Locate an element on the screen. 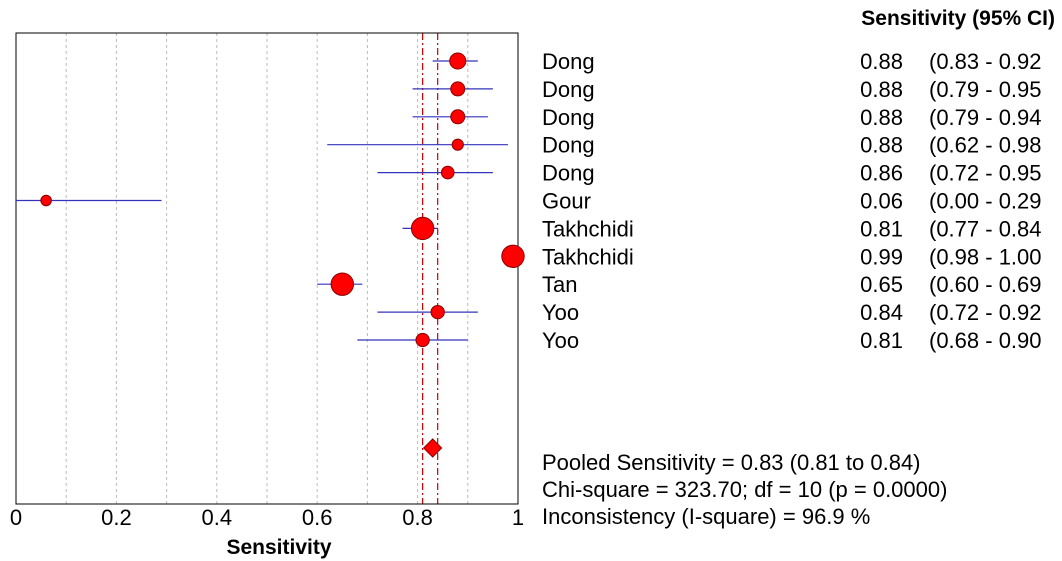 The image size is (1062, 561). x-tick-label: 0.6 is located at coordinates (317, 517).